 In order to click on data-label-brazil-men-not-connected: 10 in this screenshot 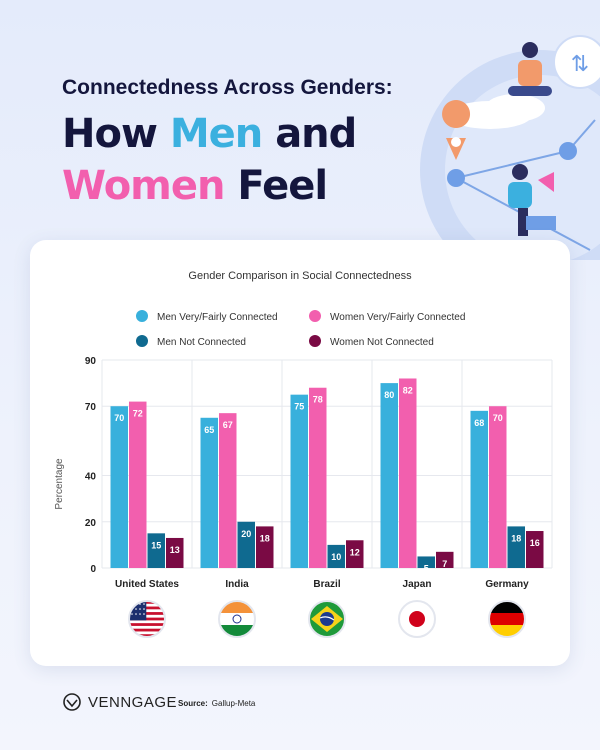, I will do `click(336, 557)`.